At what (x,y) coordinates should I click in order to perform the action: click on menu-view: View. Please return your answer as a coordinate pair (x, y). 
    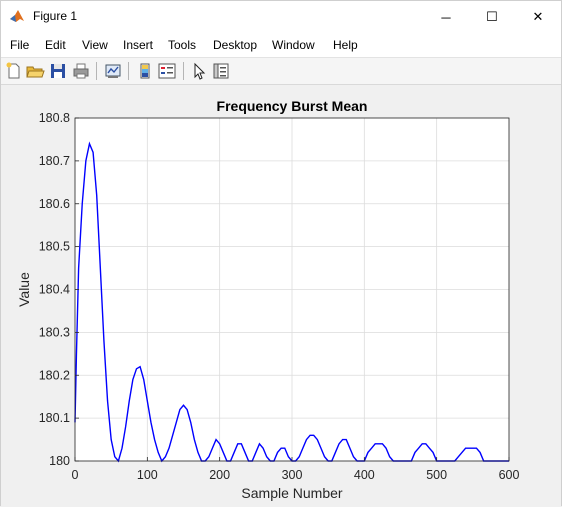
    Looking at the image, I should click on (95, 45).